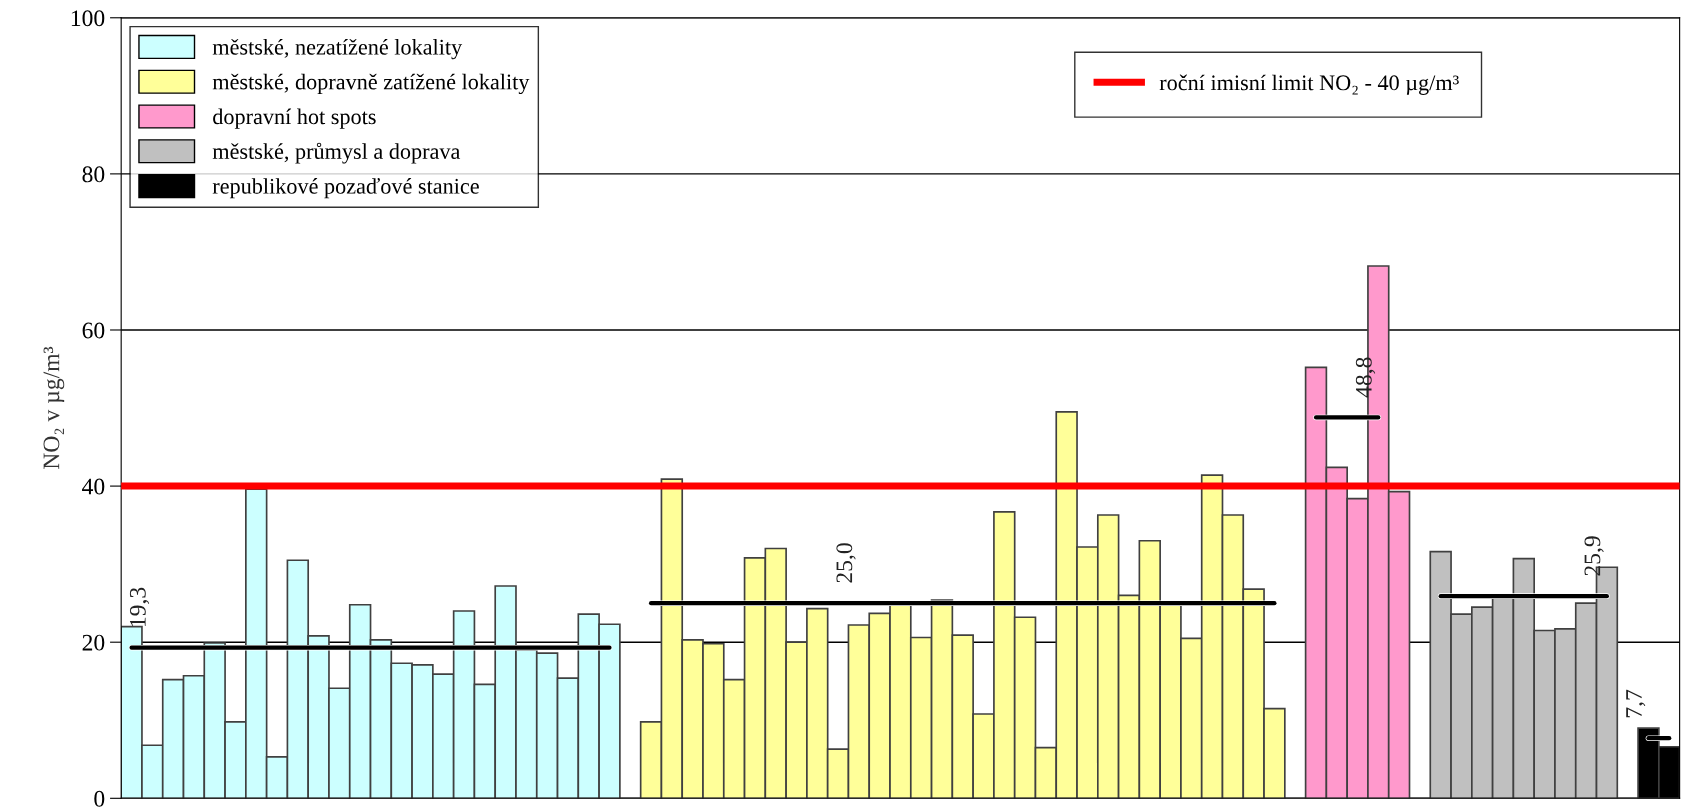 The height and width of the screenshot is (808, 1683). What do you see at coordinates (336, 153) in the screenshot?
I see `legend-label: městské, průmysl a doprava` at bounding box center [336, 153].